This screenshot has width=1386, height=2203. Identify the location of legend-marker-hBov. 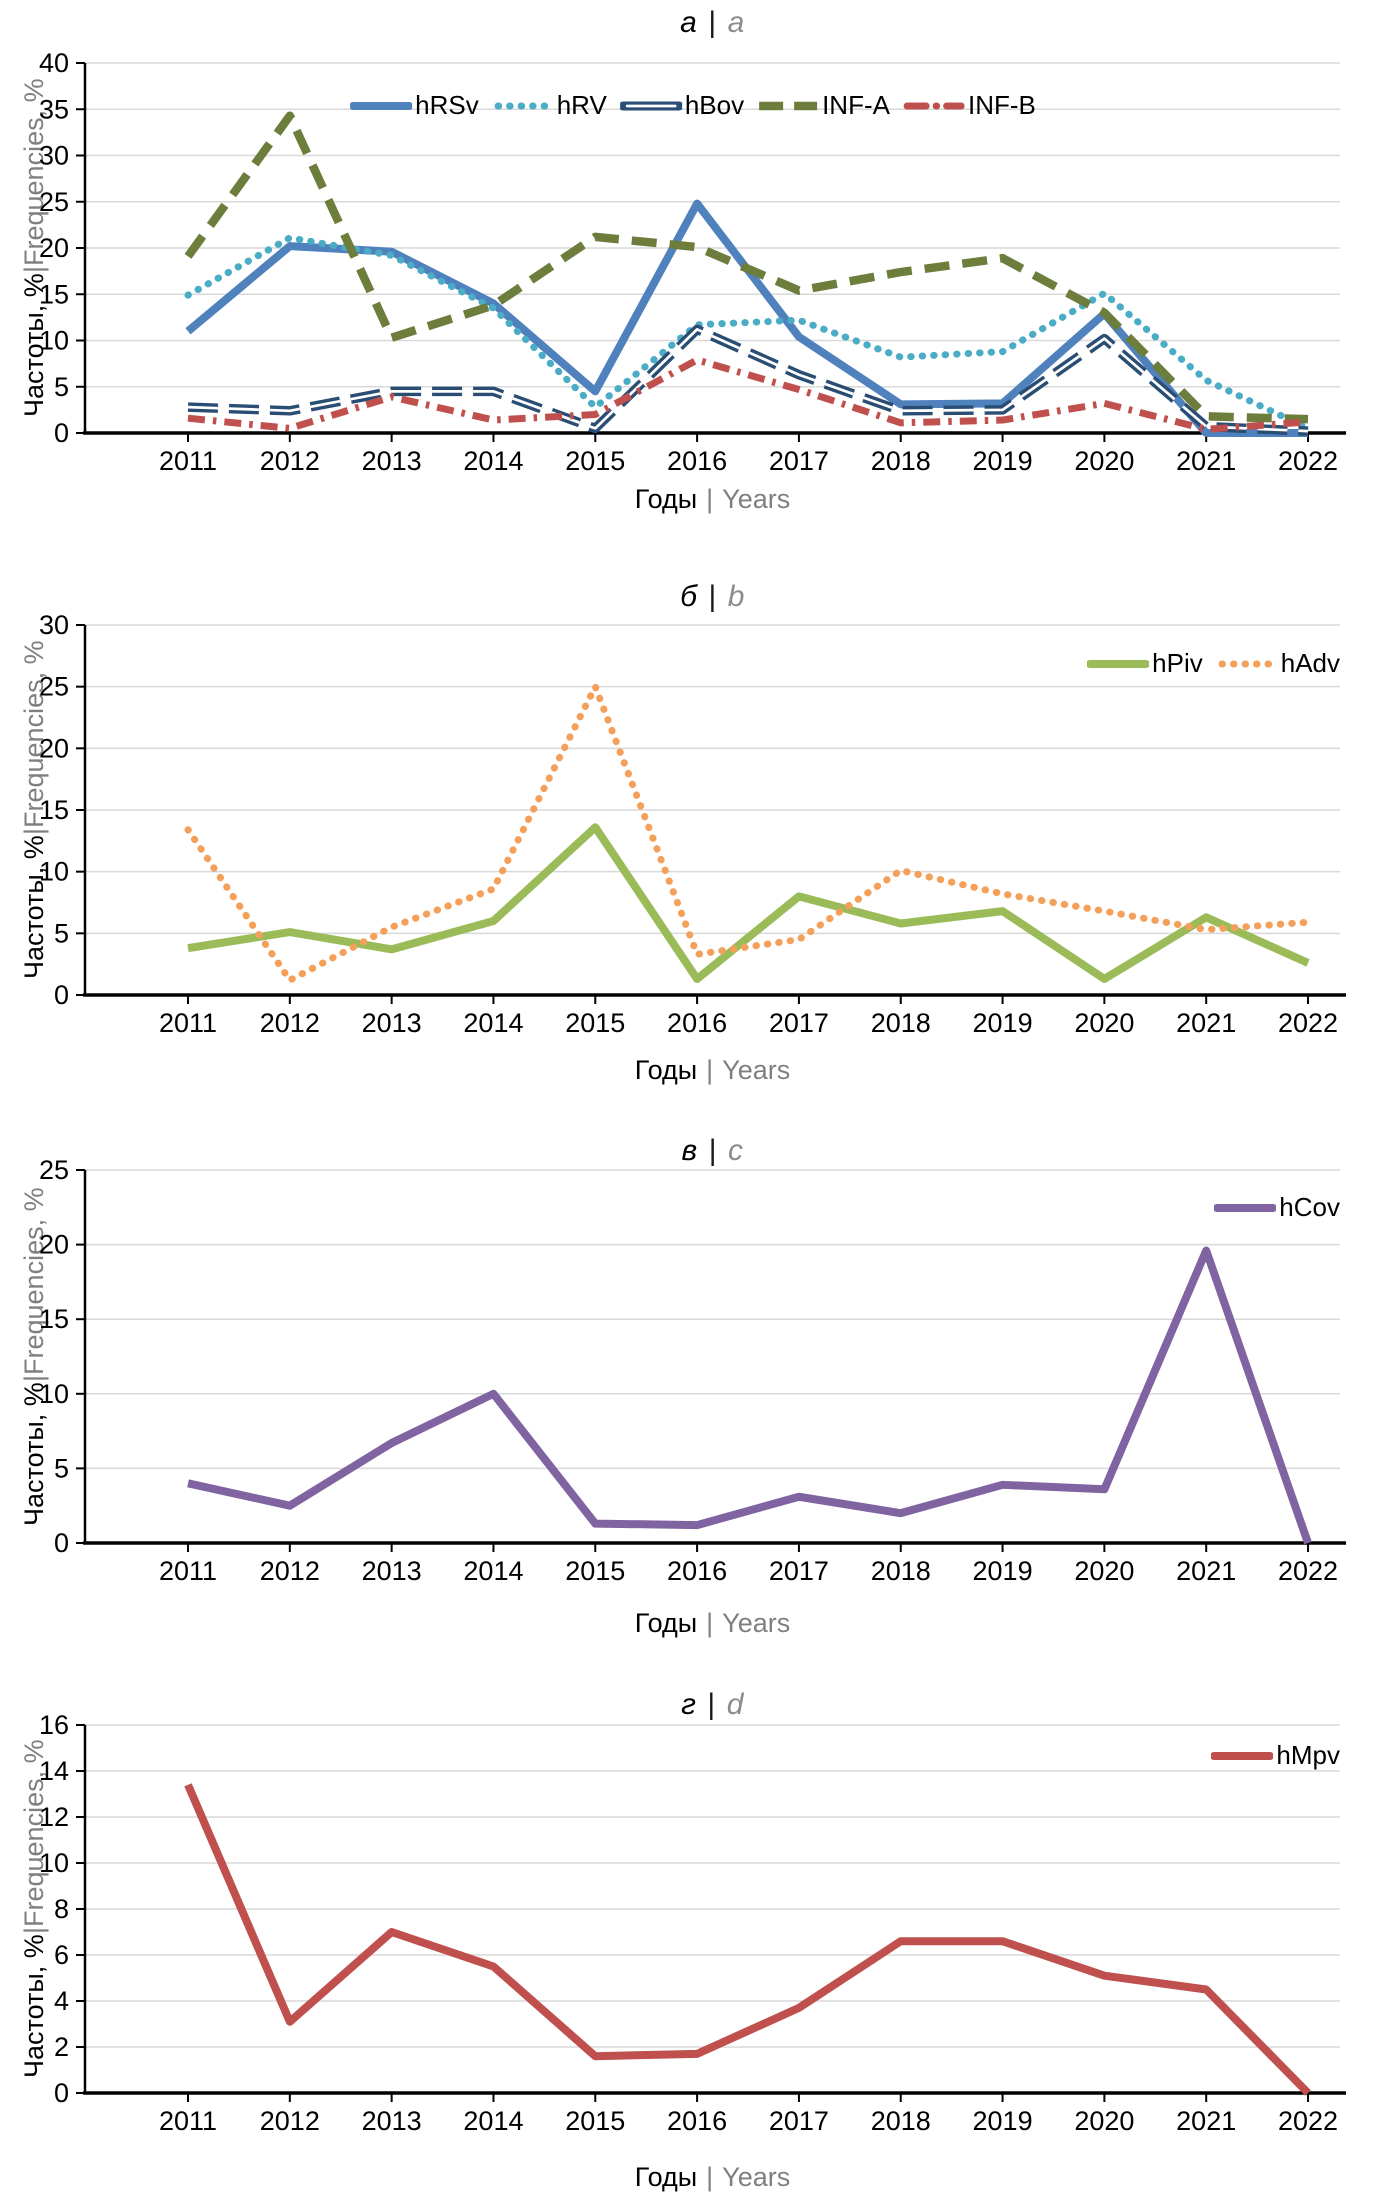
(650, 105).